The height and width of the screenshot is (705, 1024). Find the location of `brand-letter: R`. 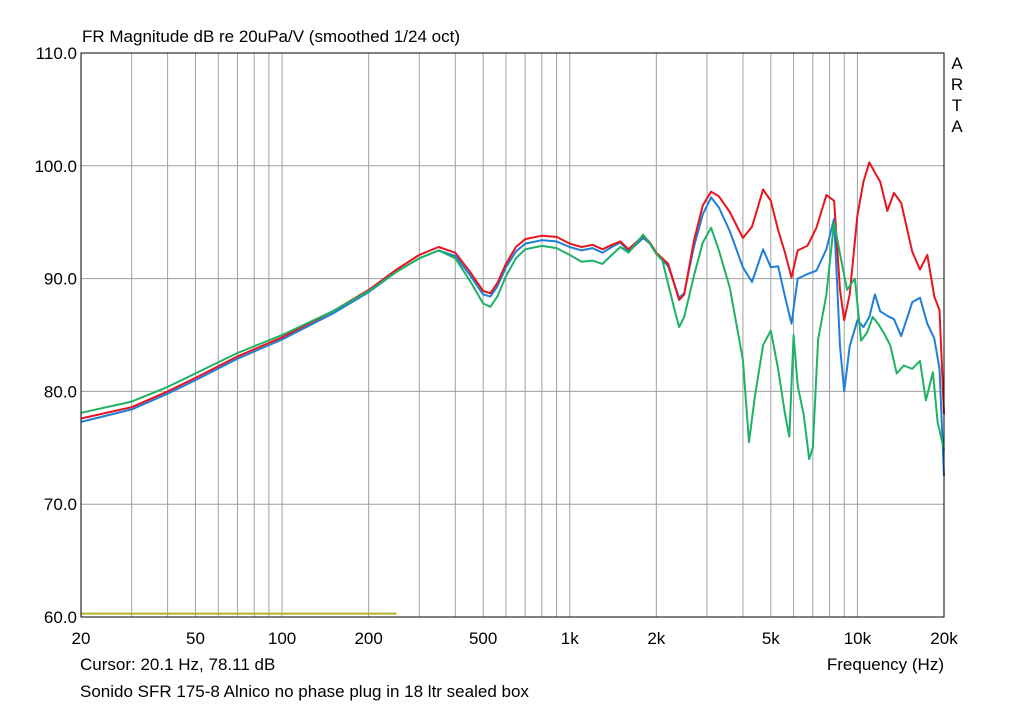

brand-letter: R is located at coordinates (957, 84).